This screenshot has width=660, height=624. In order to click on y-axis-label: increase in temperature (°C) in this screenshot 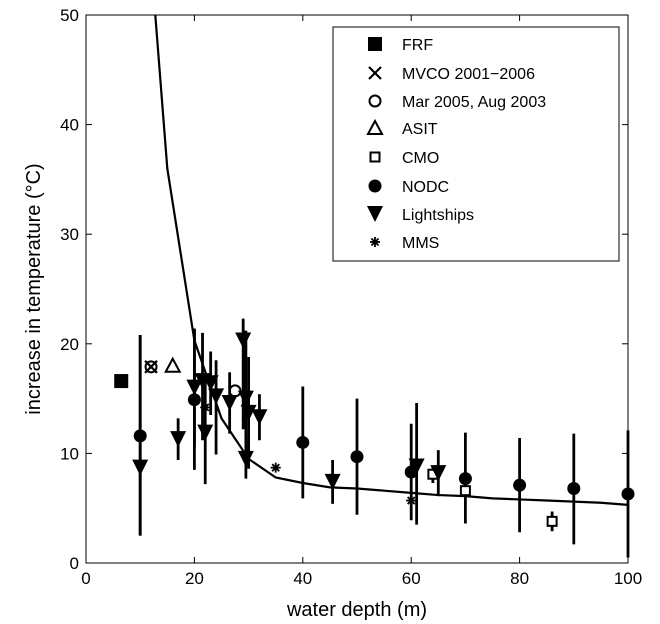, I will do `click(34, 288)`.